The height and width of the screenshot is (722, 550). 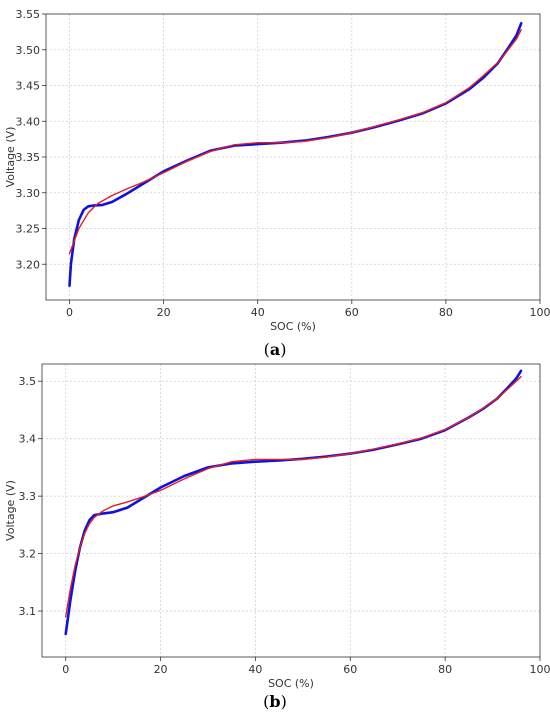 I want to click on y-tick-label: 3.4, so click(x=28, y=439).